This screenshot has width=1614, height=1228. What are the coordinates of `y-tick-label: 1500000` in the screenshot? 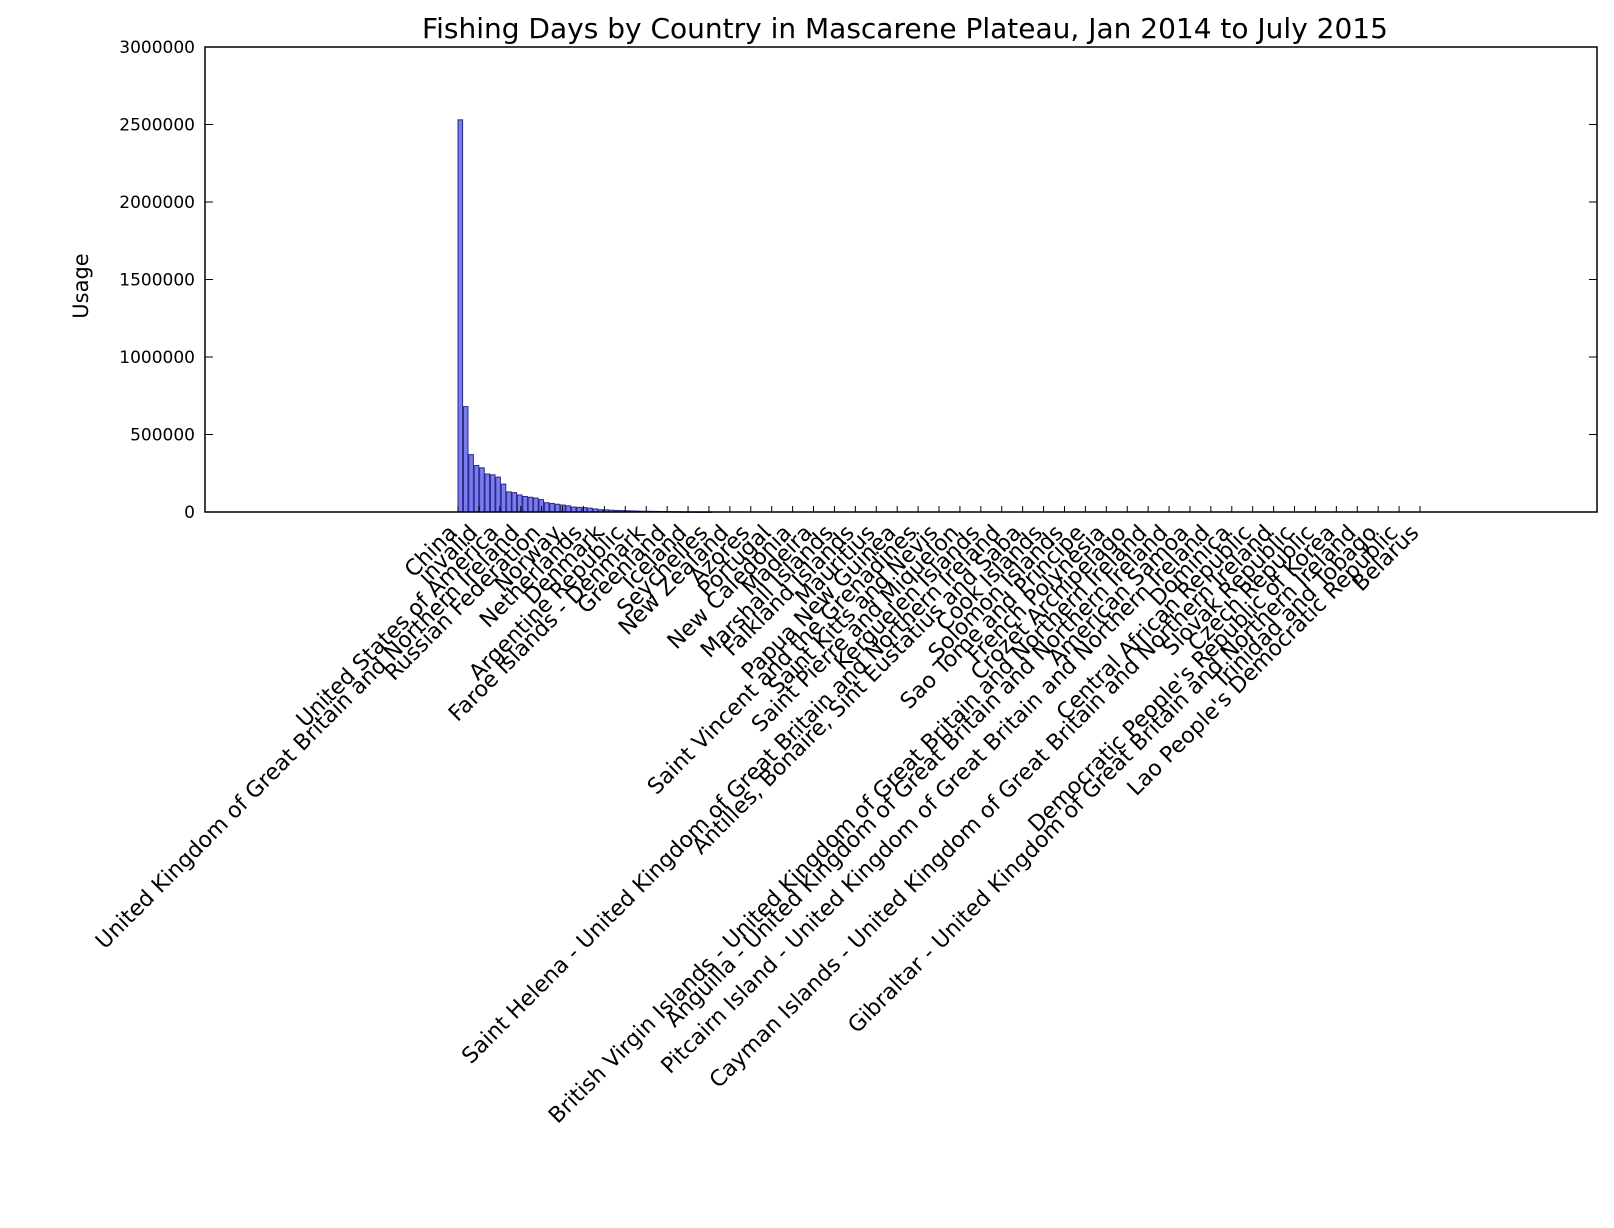 It's located at (157, 281).